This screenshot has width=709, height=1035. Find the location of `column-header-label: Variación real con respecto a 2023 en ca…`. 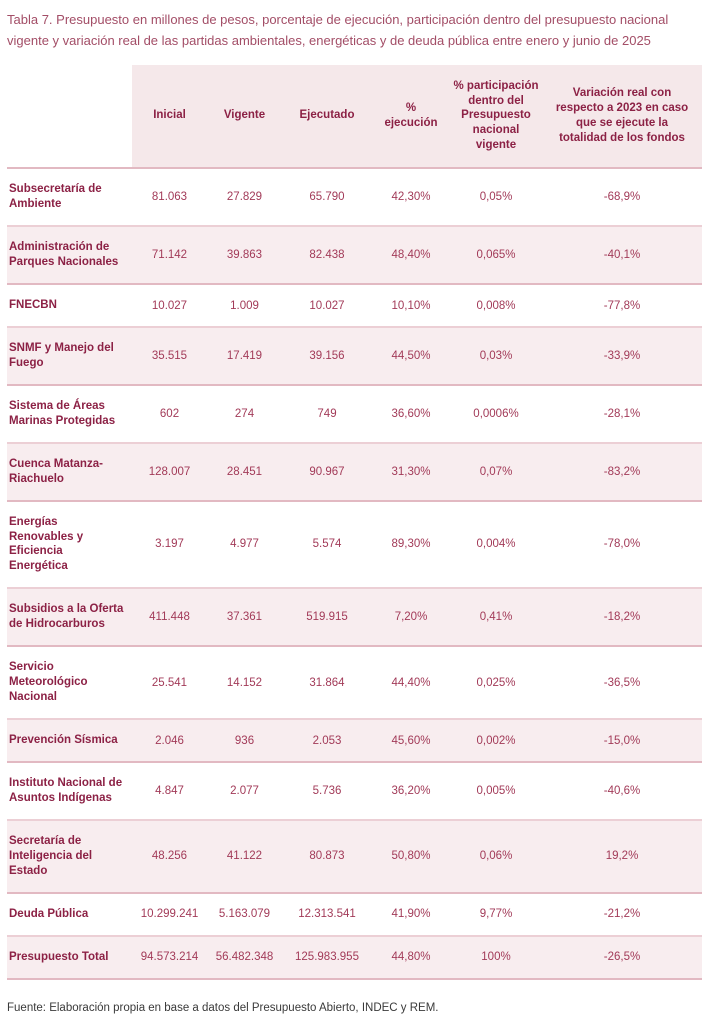

column-header-label: Variación real con respecto a 2023 en ca… is located at coordinates (622, 115).